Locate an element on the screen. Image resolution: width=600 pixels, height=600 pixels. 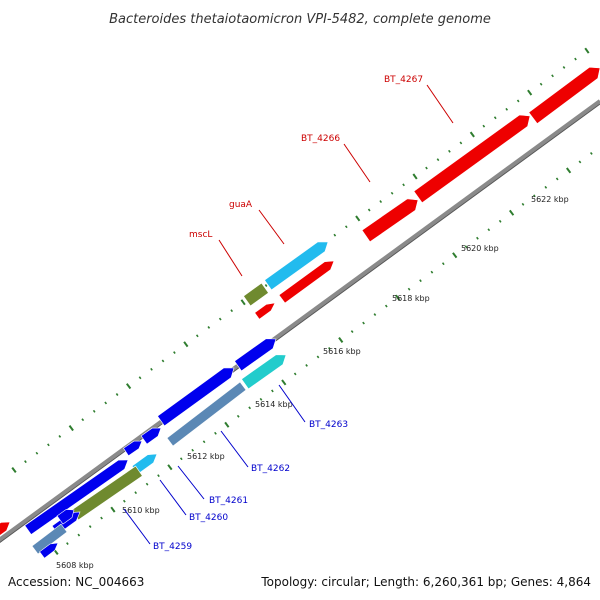
gene-label-mscl: mscL is located at coordinates (200, 235).